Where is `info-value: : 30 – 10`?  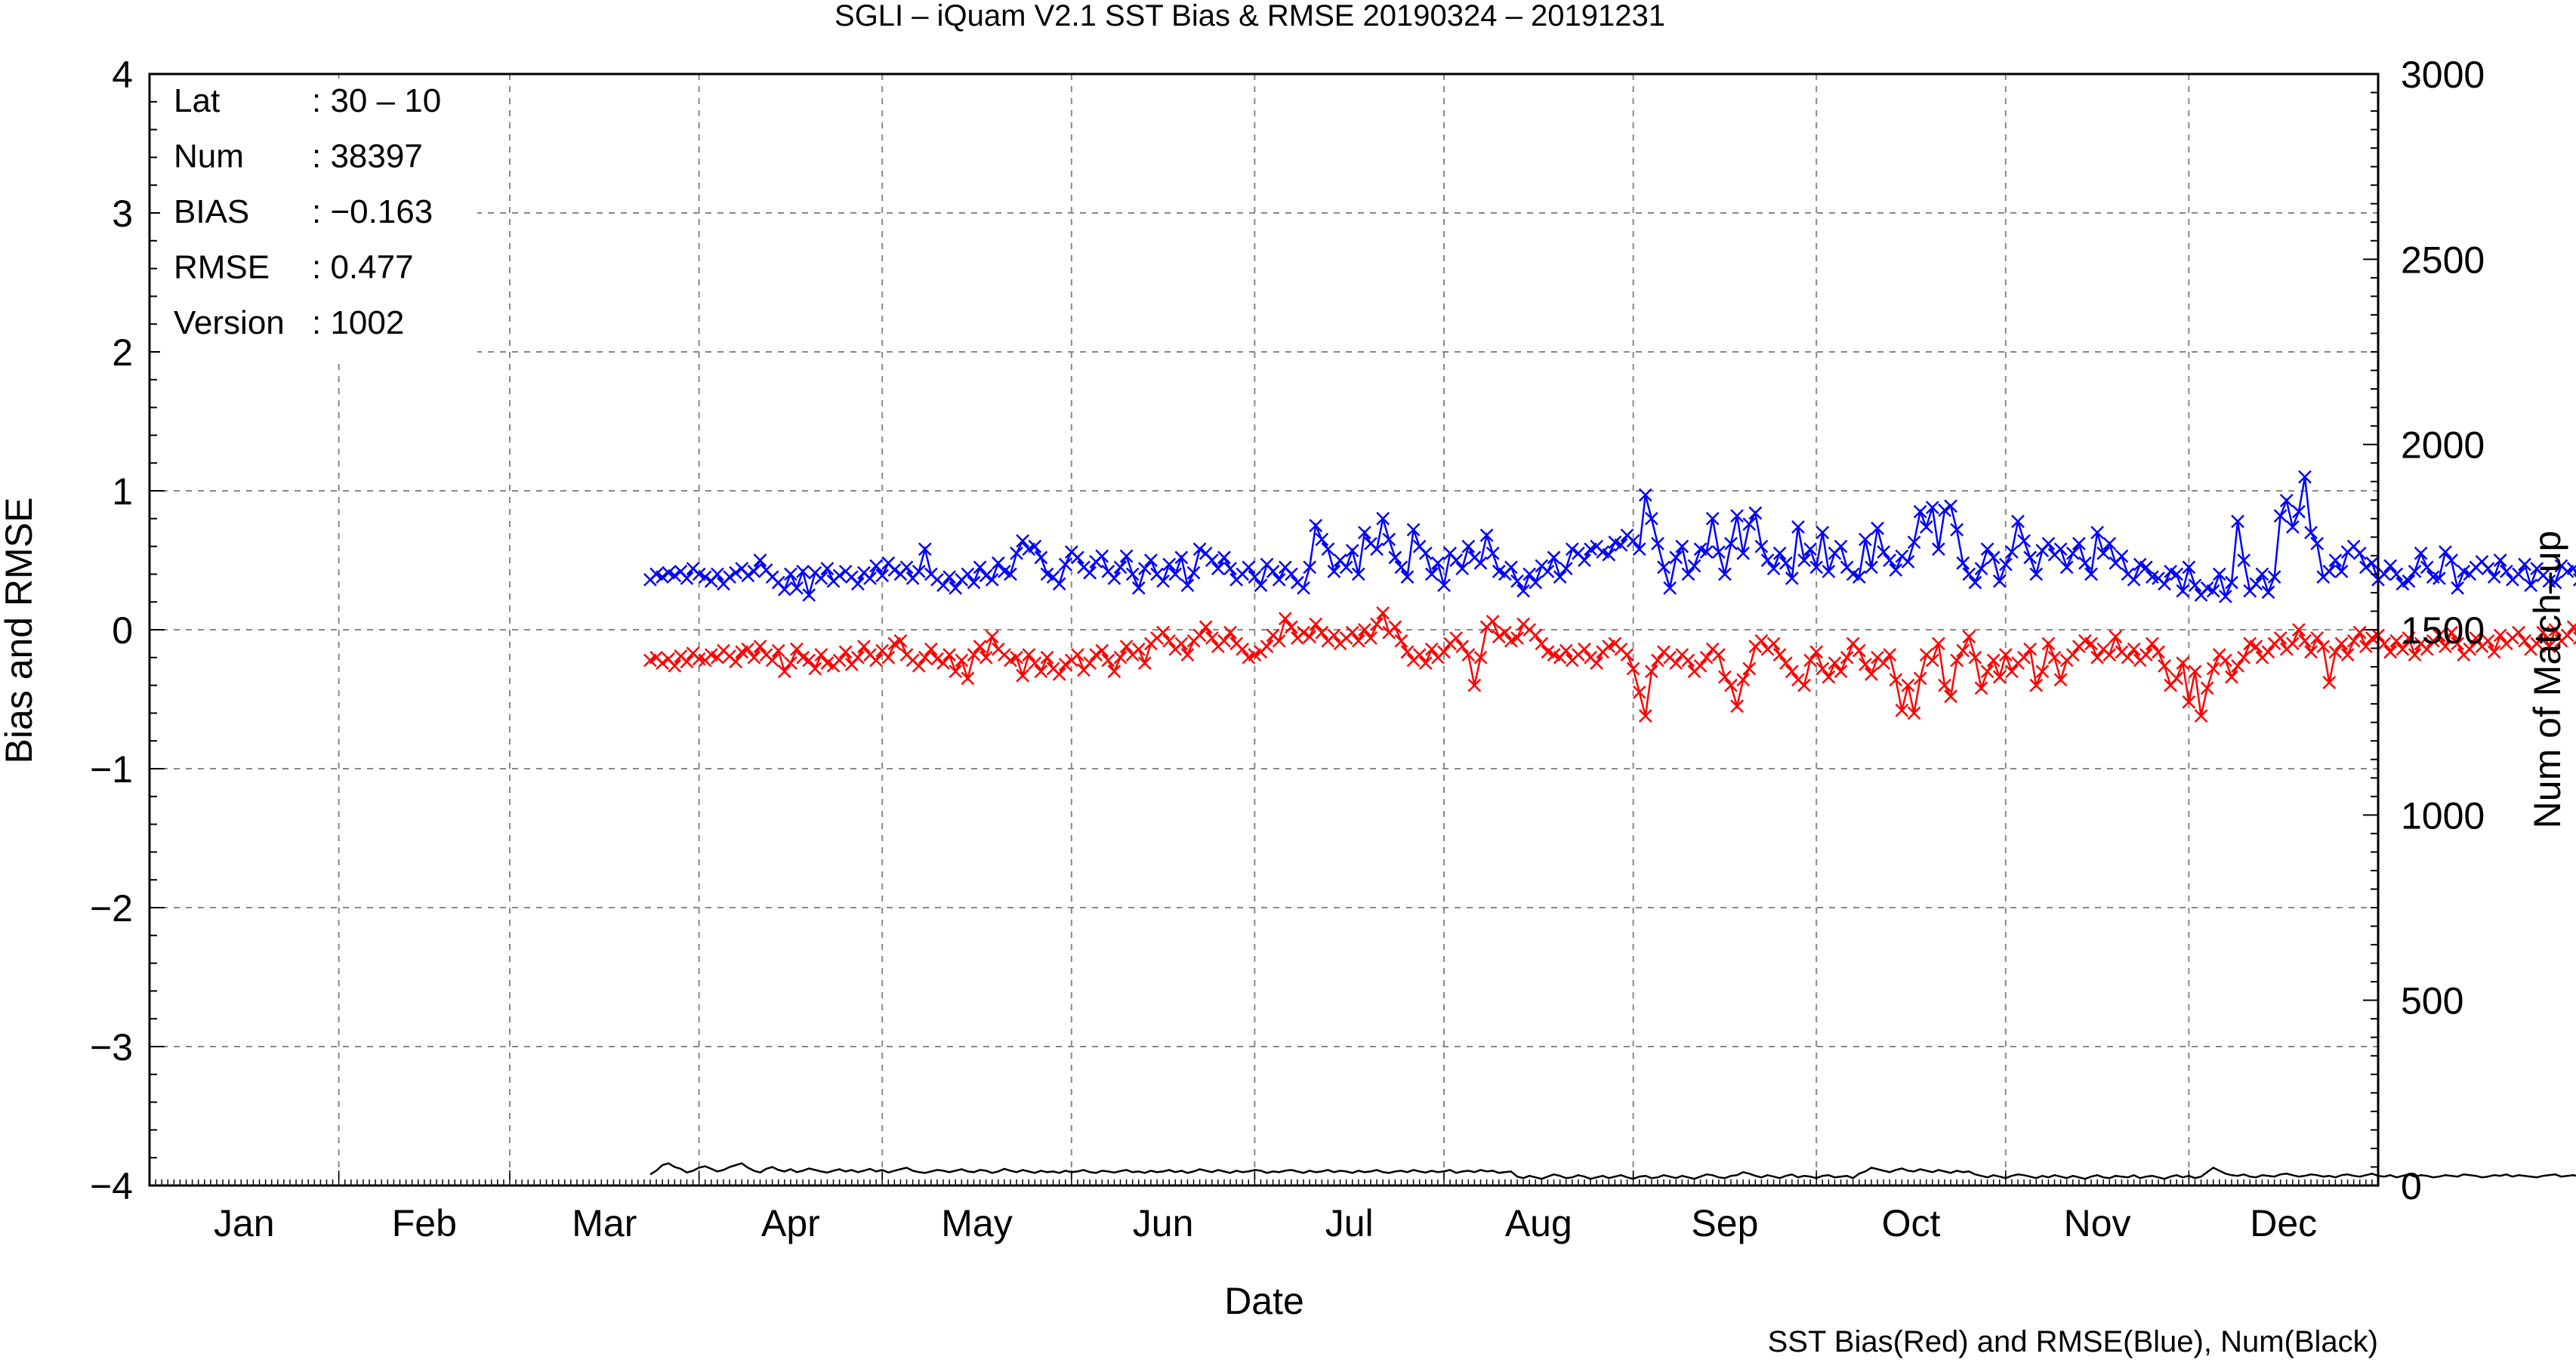 info-value: : 30 – 10 is located at coordinates (376, 100).